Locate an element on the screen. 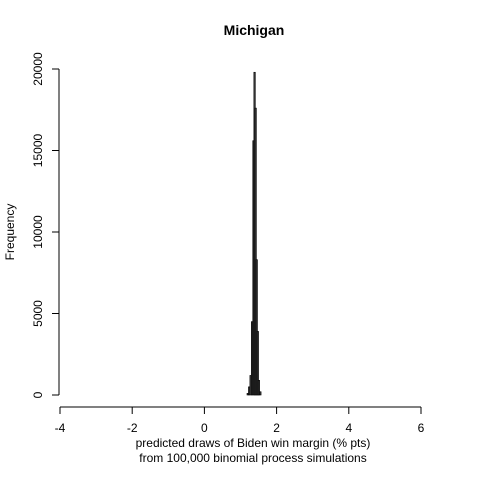 The image size is (480, 480). x-tick-label: -4 is located at coordinates (60, 428).